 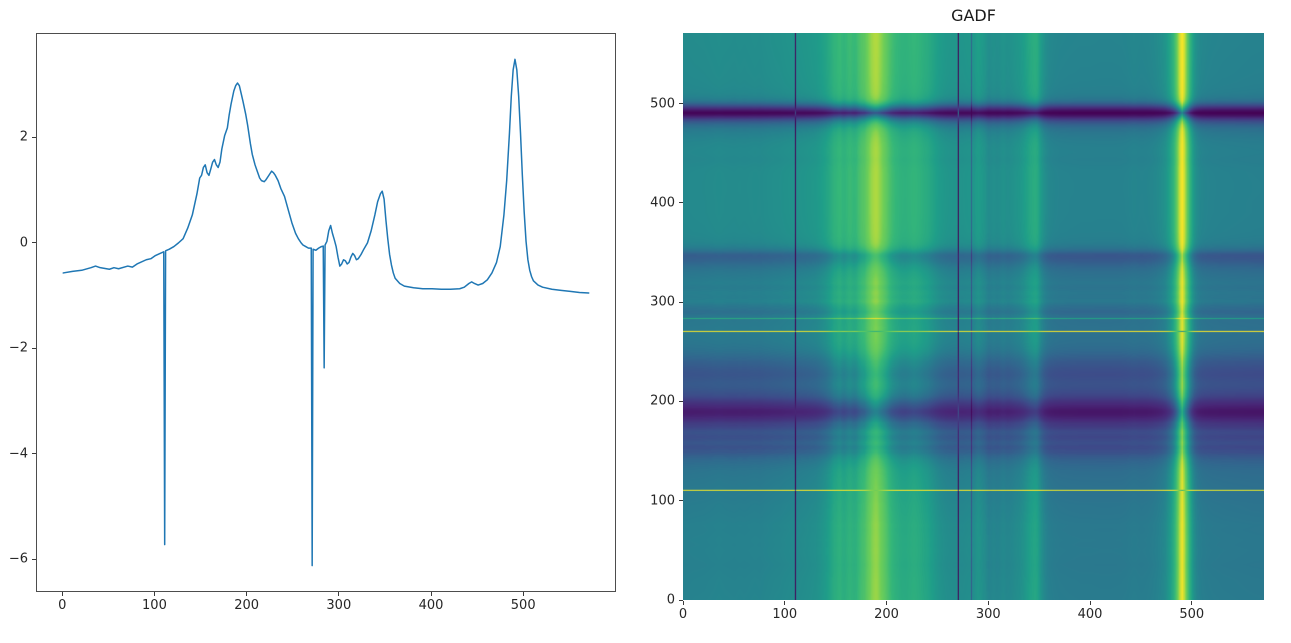 What do you see at coordinates (662, 203) in the screenshot?
I see `gadf-y-tick-label: 400` at bounding box center [662, 203].